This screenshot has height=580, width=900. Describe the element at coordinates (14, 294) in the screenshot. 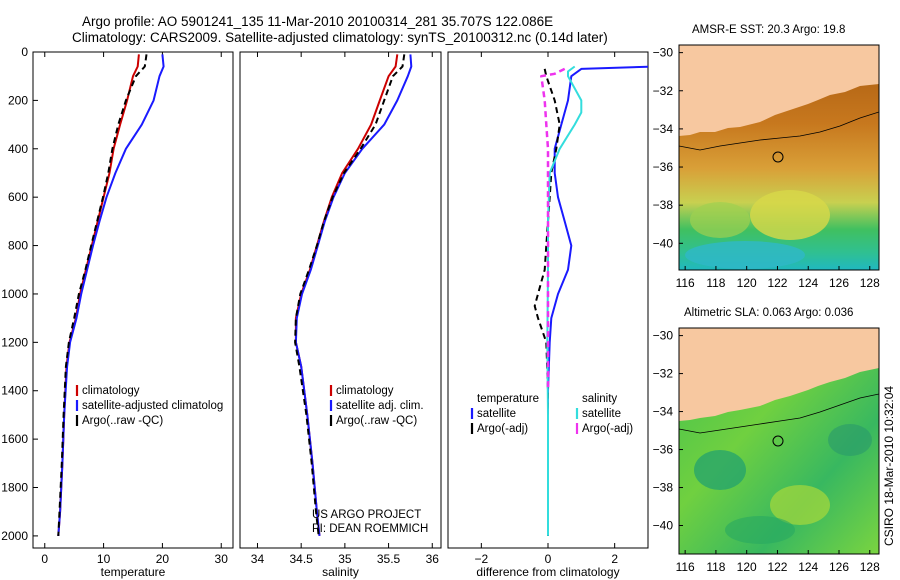

I see `temperature-ytick-label: 1000` at that location.